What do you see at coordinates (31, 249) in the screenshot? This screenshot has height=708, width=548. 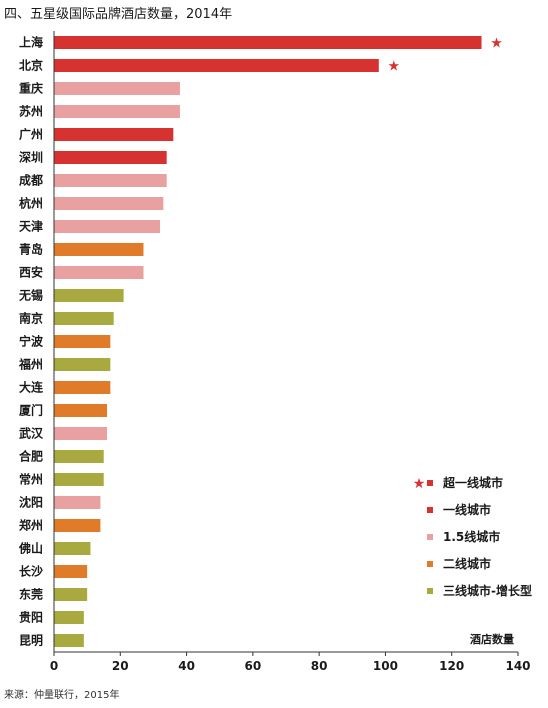 I see `category-label: 青岛` at bounding box center [31, 249].